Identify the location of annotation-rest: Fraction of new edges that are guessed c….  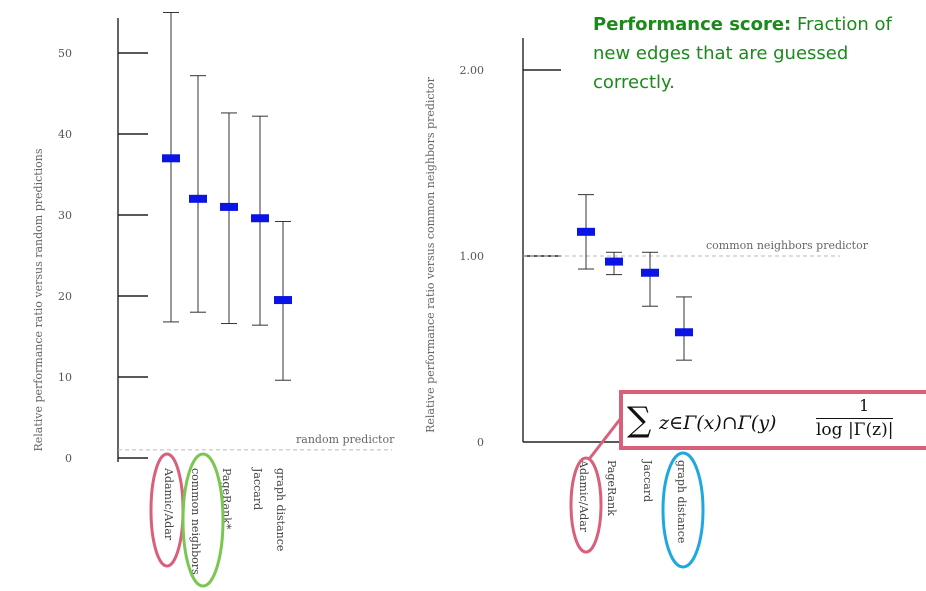
(742, 53).